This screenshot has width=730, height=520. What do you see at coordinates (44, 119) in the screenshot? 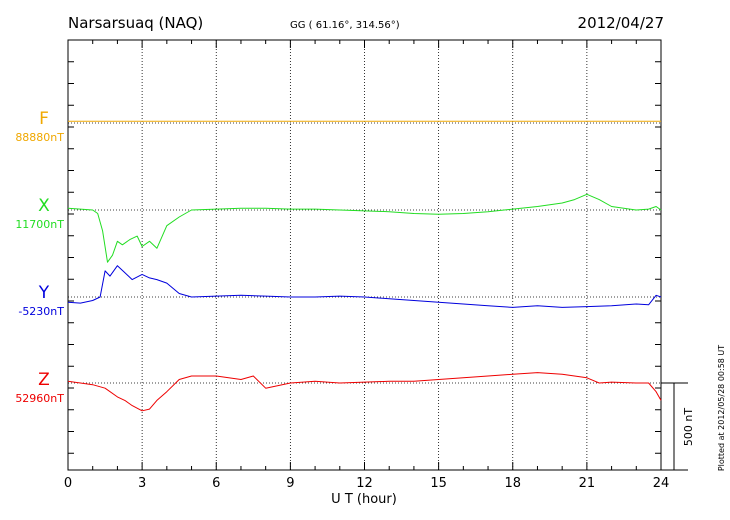
I see `component-name-f: F` at bounding box center [44, 119].